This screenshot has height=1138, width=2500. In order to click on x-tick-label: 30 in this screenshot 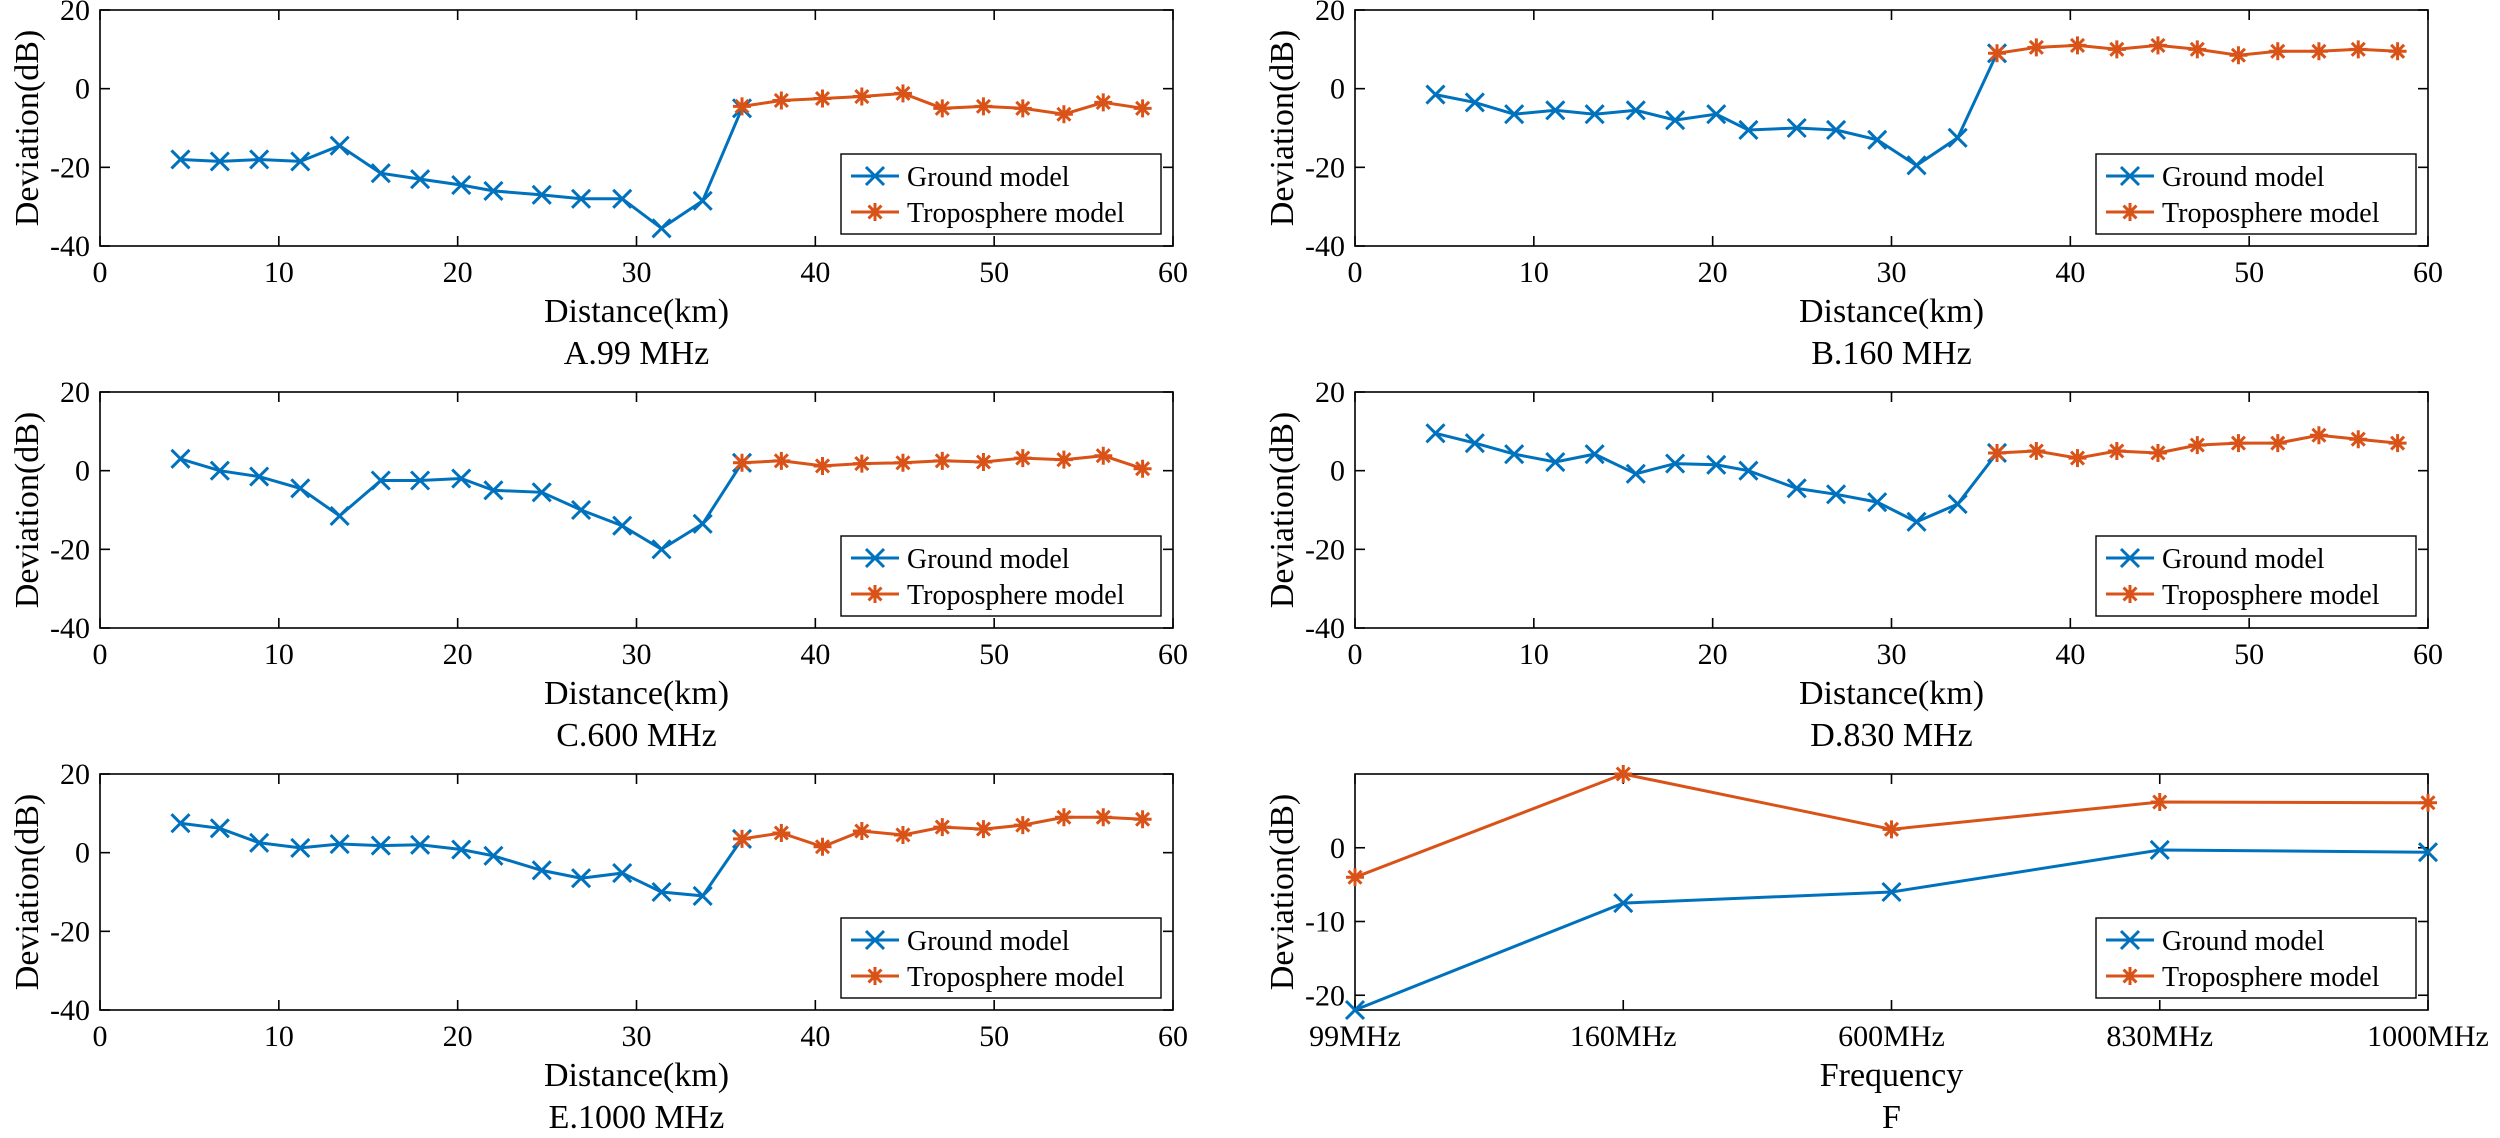, I will do `click(637, 1036)`.